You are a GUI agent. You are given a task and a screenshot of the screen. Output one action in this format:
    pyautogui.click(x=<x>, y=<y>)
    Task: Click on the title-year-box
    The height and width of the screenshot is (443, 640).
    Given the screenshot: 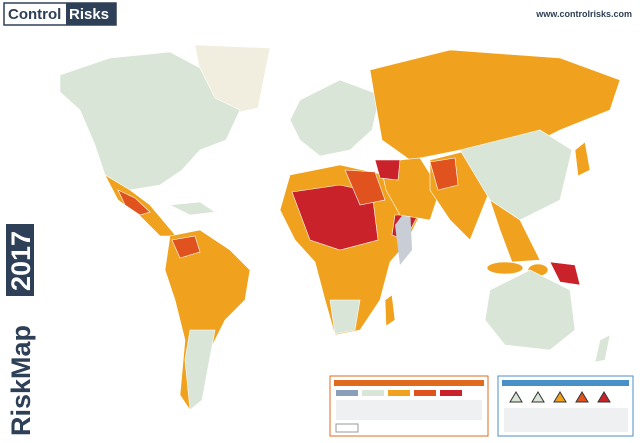 What is the action you would take?
    pyautogui.click(x=20, y=260)
    